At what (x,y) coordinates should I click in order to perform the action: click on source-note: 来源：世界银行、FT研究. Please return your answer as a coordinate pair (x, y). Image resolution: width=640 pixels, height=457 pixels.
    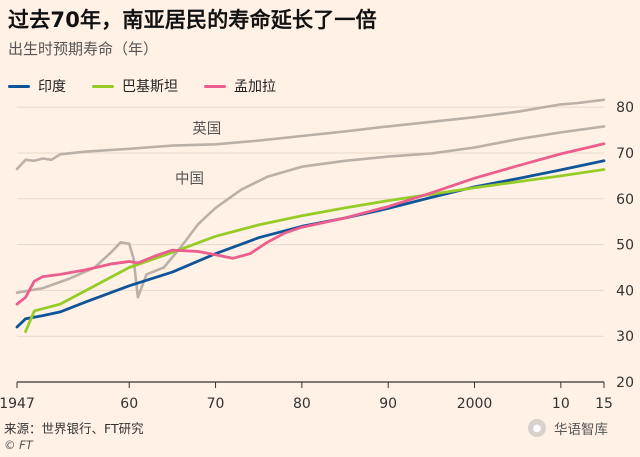
    Looking at the image, I should click on (74, 428).